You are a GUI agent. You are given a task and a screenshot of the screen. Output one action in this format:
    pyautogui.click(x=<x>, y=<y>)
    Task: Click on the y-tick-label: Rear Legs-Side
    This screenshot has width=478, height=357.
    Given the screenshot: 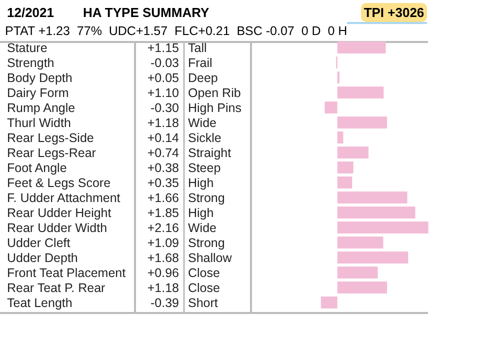 What is the action you would take?
    pyautogui.click(x=50, y=138)
    